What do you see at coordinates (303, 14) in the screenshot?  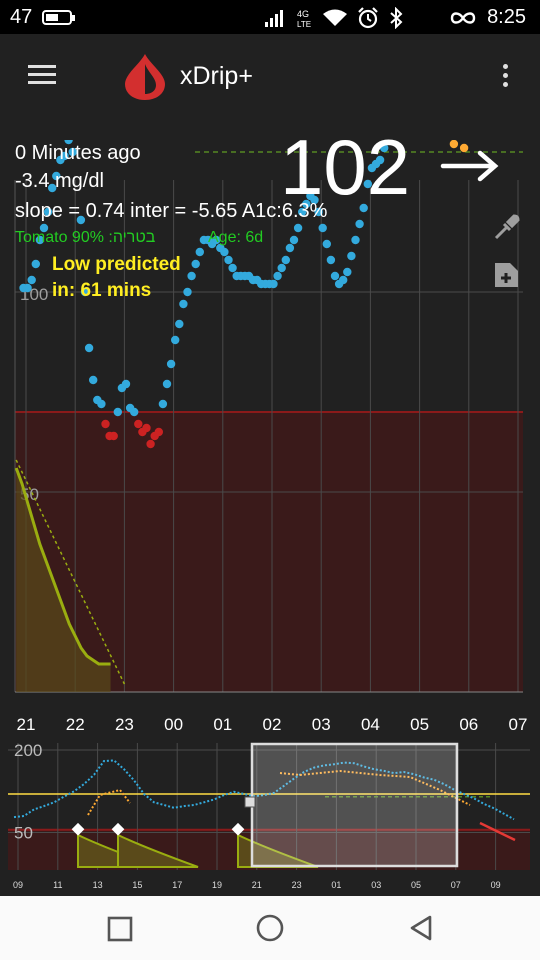 I see `svg-text: 4G` at bounding box center [303, 14].